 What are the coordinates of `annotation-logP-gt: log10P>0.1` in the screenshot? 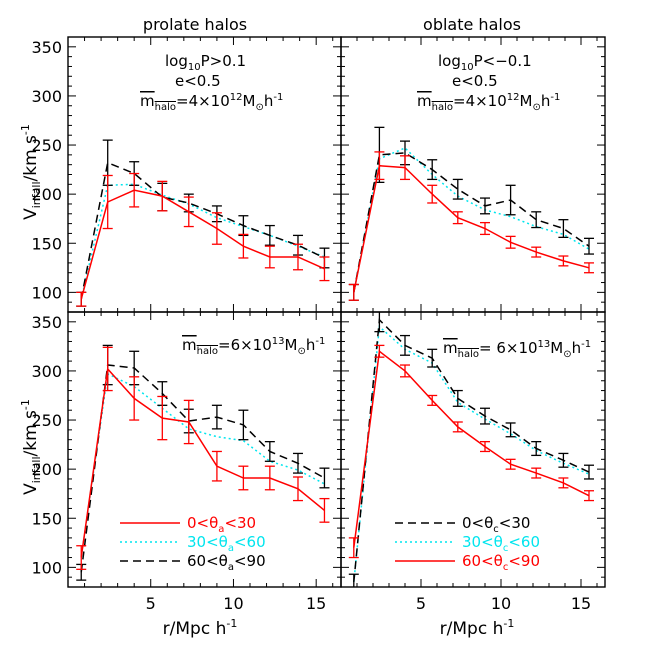 It's located at (205, 62).